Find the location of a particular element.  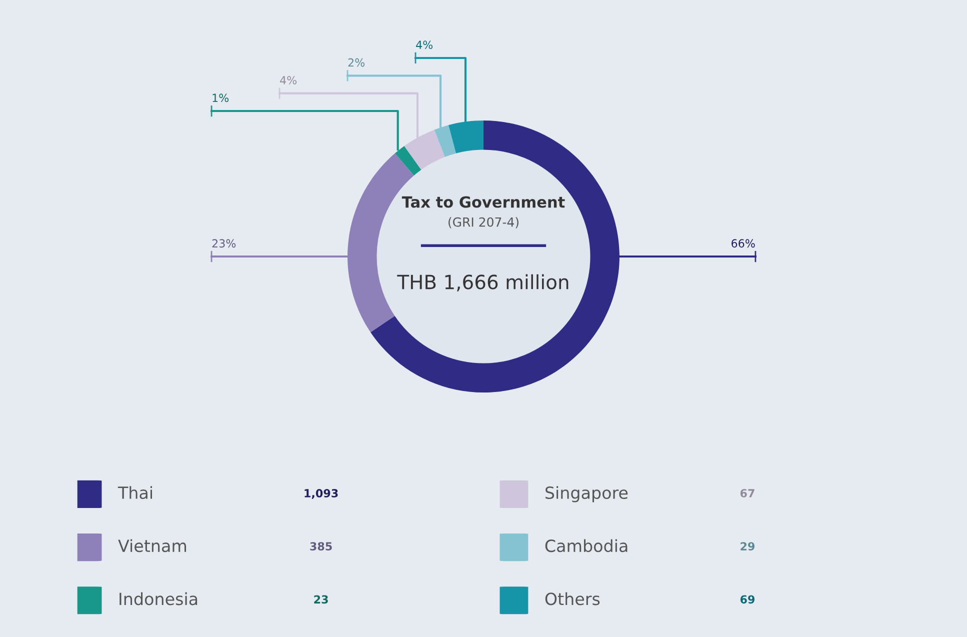

data-label: 23 is located at coordinates (321, 599).